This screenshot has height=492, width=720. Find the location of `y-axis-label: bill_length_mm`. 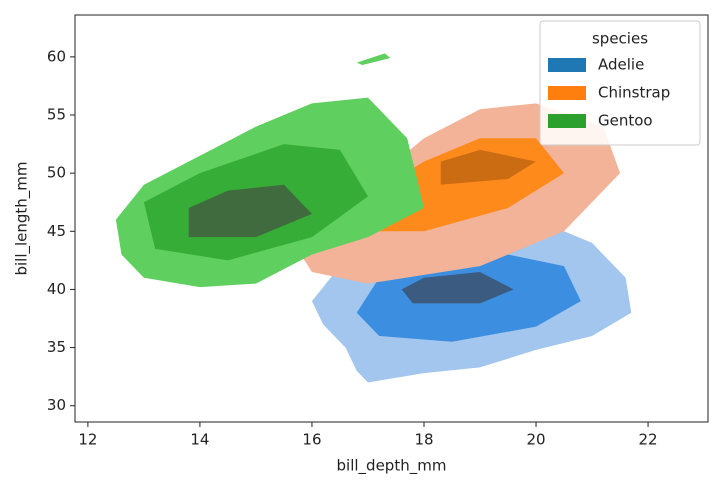

y-axis-label: bill_length_mm is located at coordinates (22, 218).